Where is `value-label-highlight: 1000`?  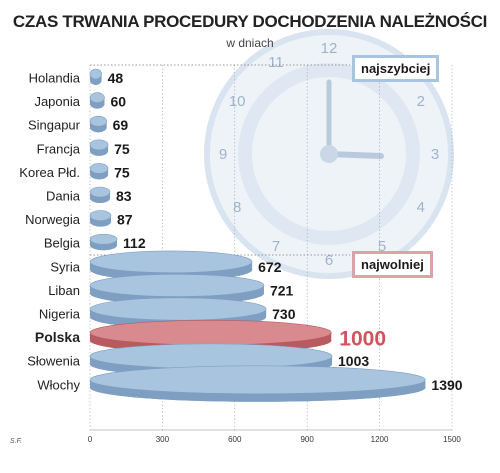 value-label-highlight: 1000 is located at coordinates (362, 339).